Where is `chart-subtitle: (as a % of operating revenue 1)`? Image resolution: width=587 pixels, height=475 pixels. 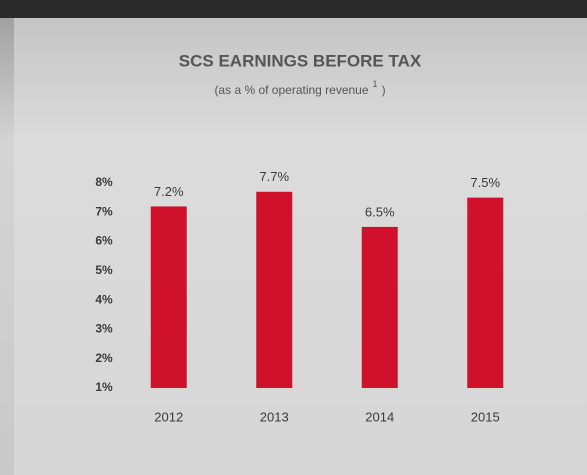 chart-subtitle: (as a % of operating revenue 1) is located at coordinates (299, 88).